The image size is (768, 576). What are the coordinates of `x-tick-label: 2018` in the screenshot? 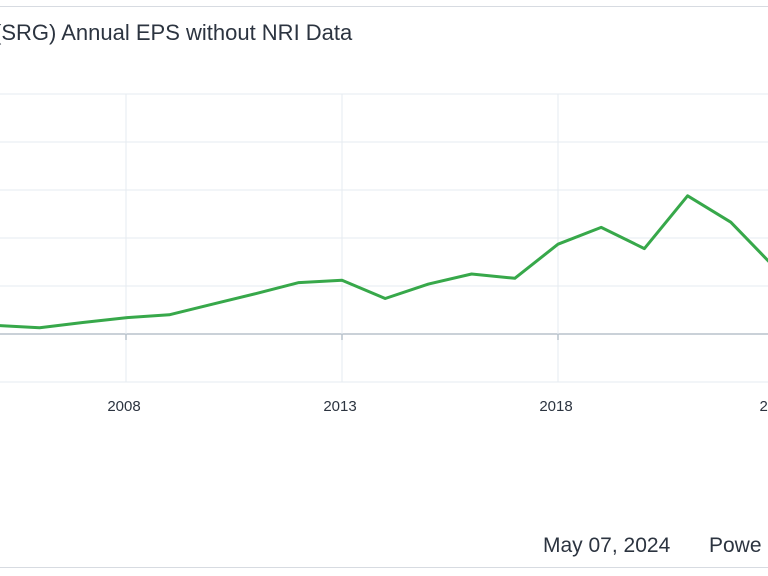 It's located at (555, 406).